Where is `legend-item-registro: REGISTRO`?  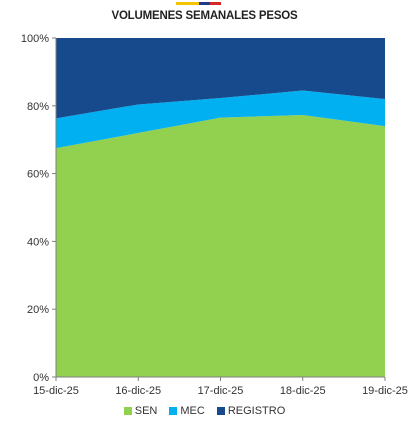
legend-item-registro: REGISTRO is located at coordinates (251, 411).